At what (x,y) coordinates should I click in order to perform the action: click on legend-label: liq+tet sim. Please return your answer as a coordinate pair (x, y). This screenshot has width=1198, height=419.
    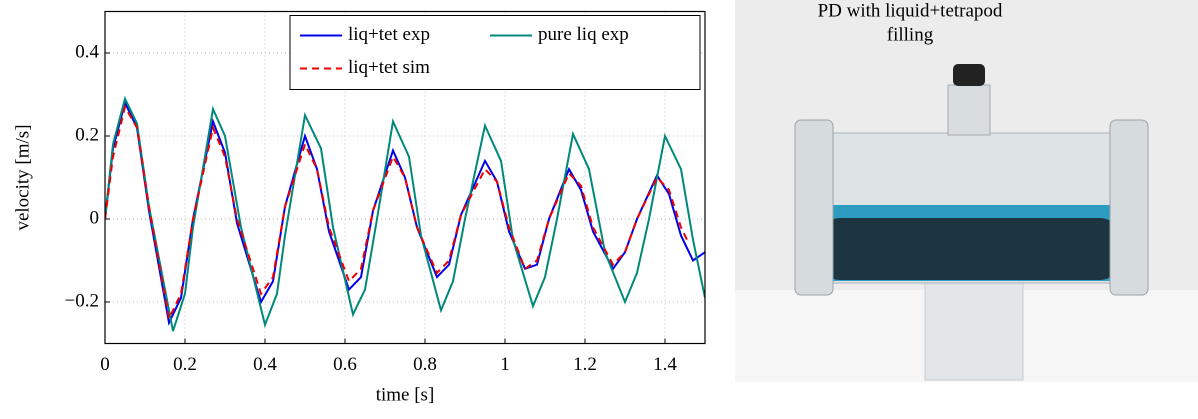
    Looking at the image, I should click on (389, 67).